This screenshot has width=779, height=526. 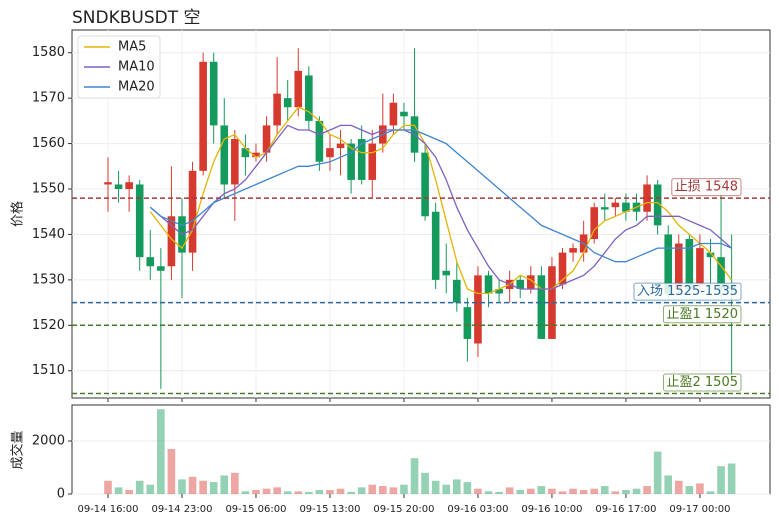 I want to click on chart-title: SNDKBUSDT 空, so click(x=136, y=18).